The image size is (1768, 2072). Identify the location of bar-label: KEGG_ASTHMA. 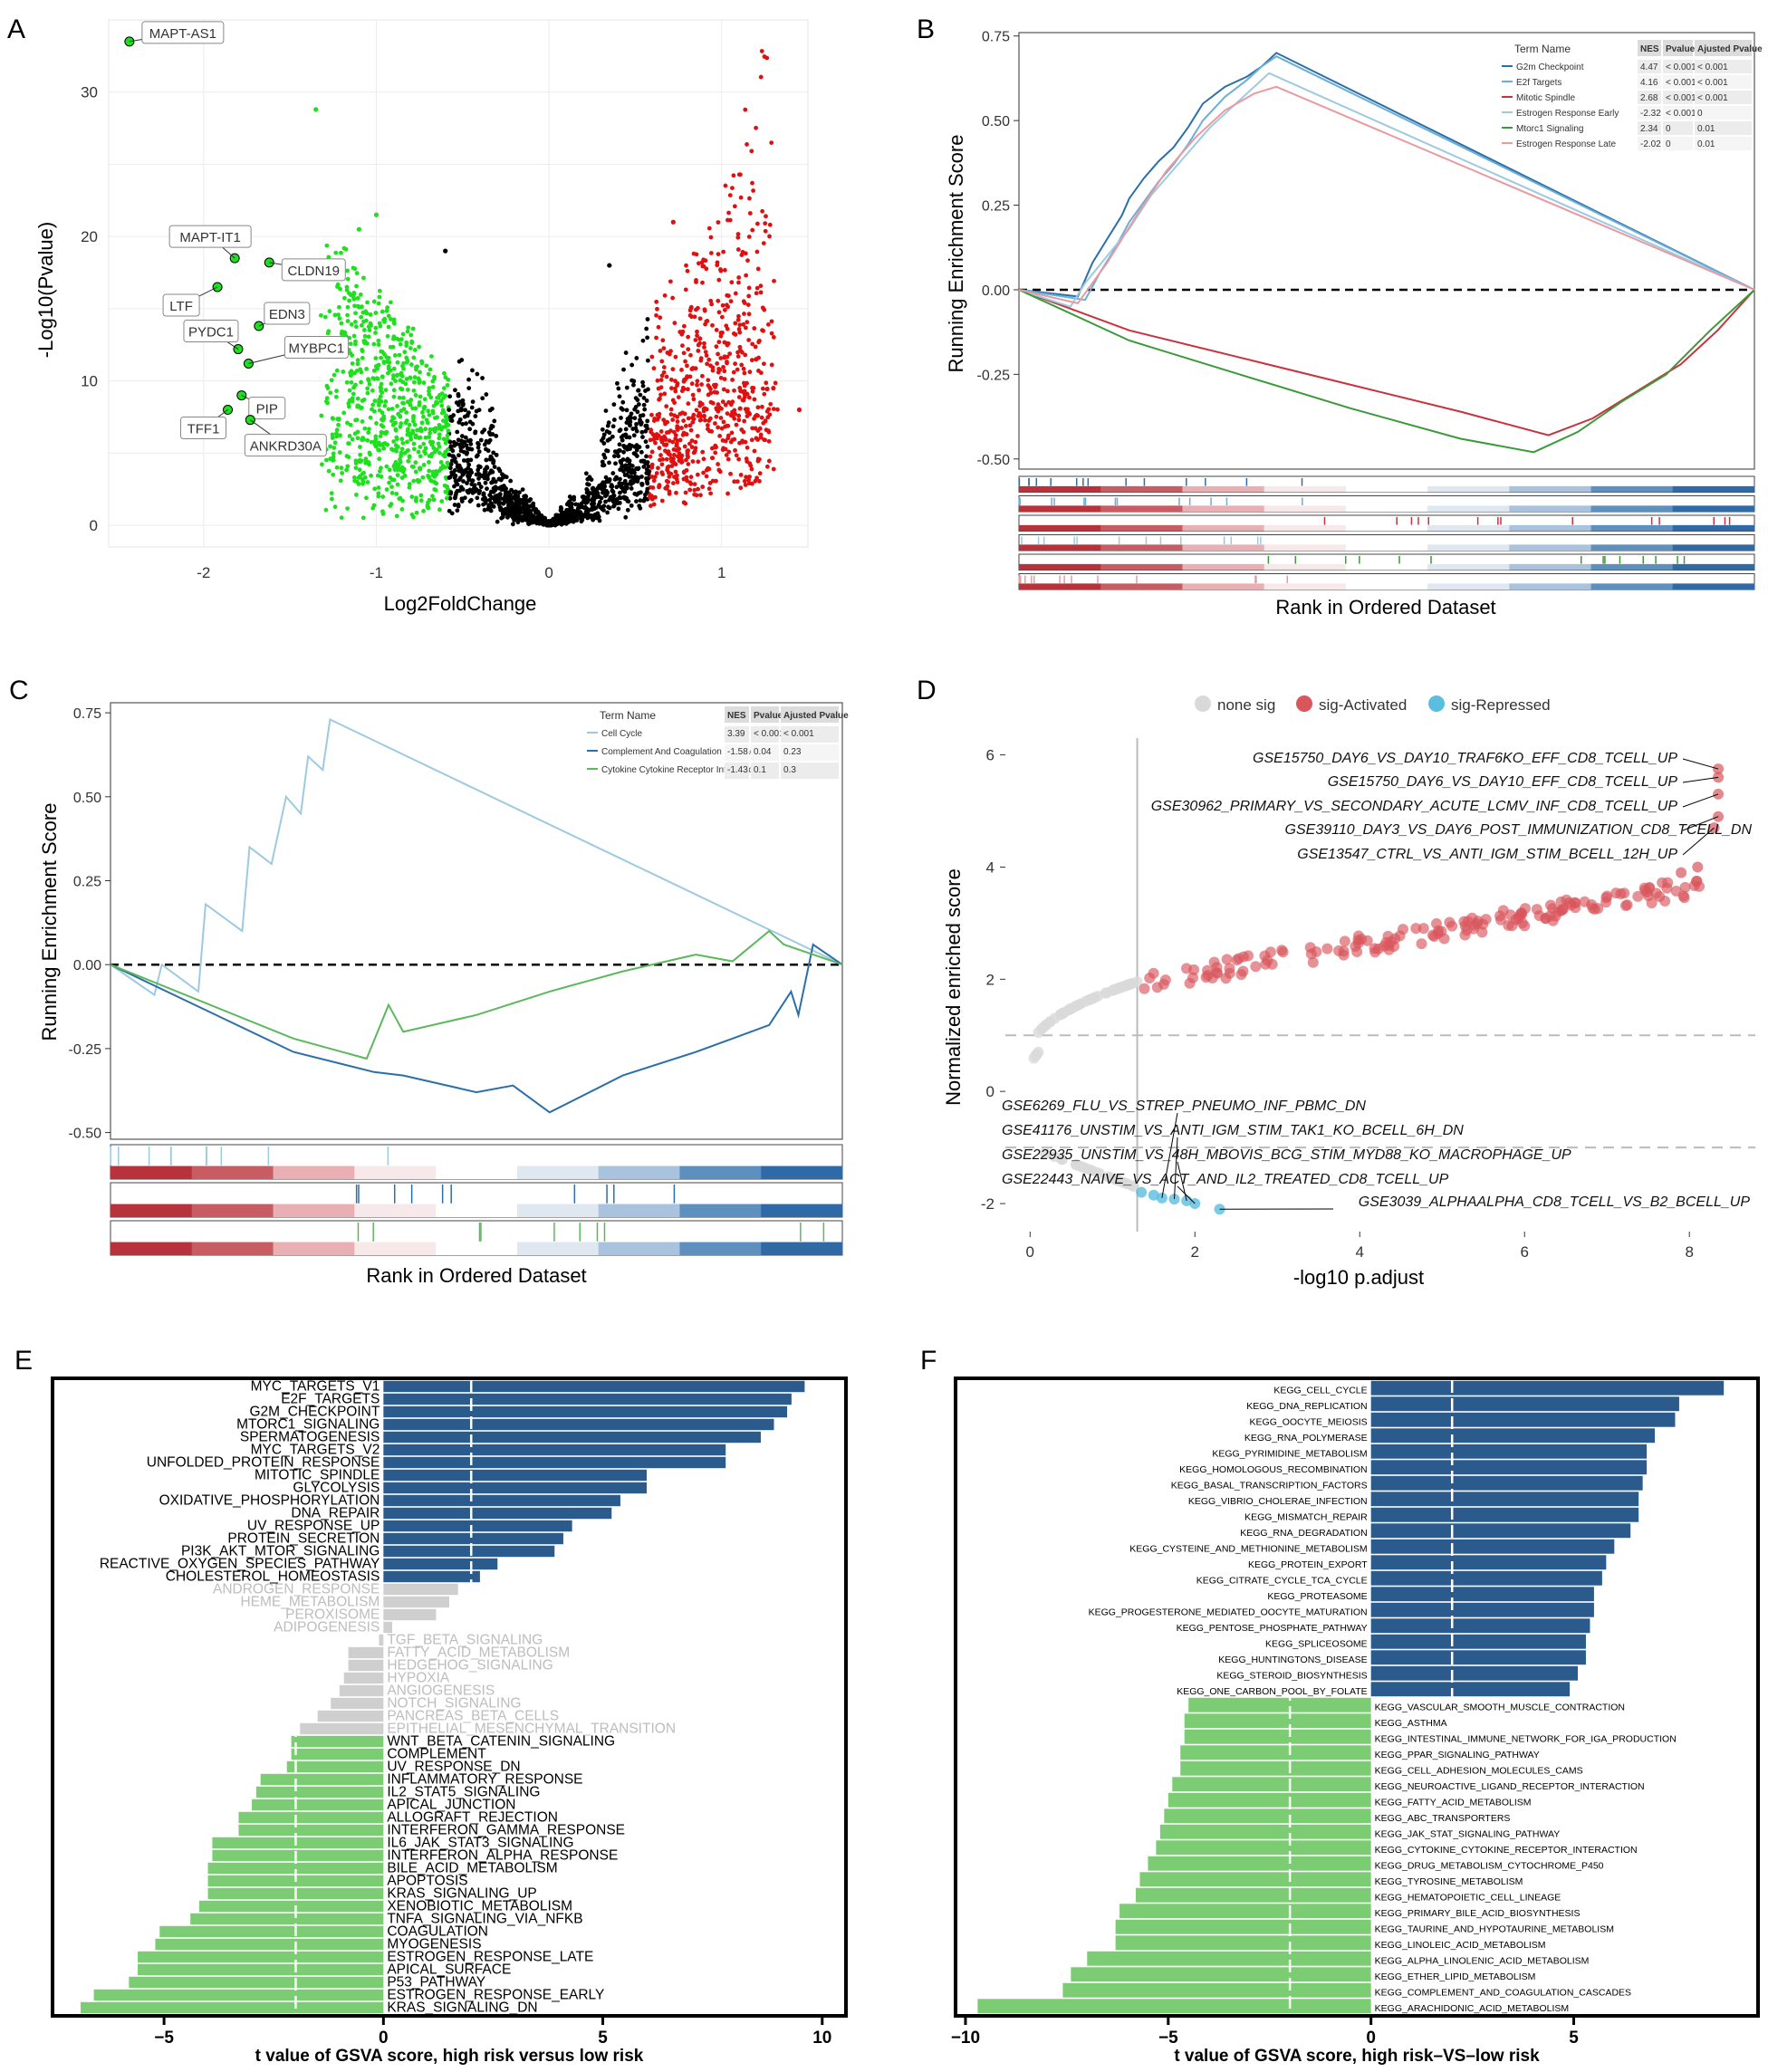
(1411, 1723).